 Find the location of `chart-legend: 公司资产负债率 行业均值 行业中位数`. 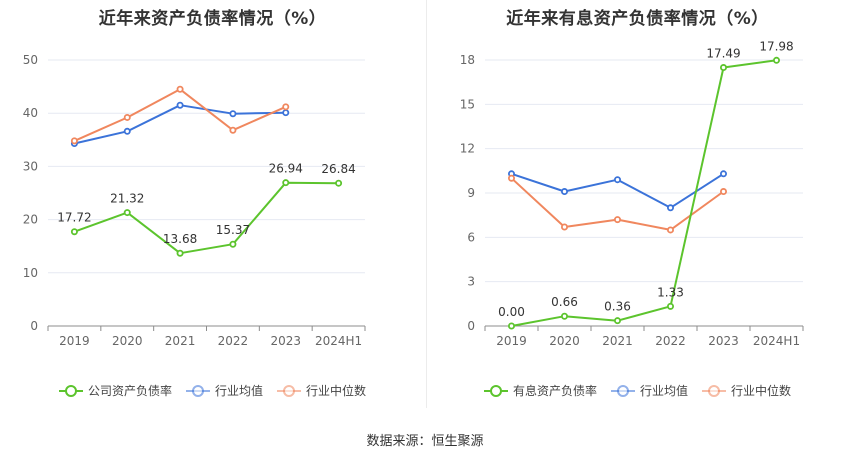

chart-legend: 公司资产负债率 行业均值 行业中位数 is located at coordinates (212, 390).